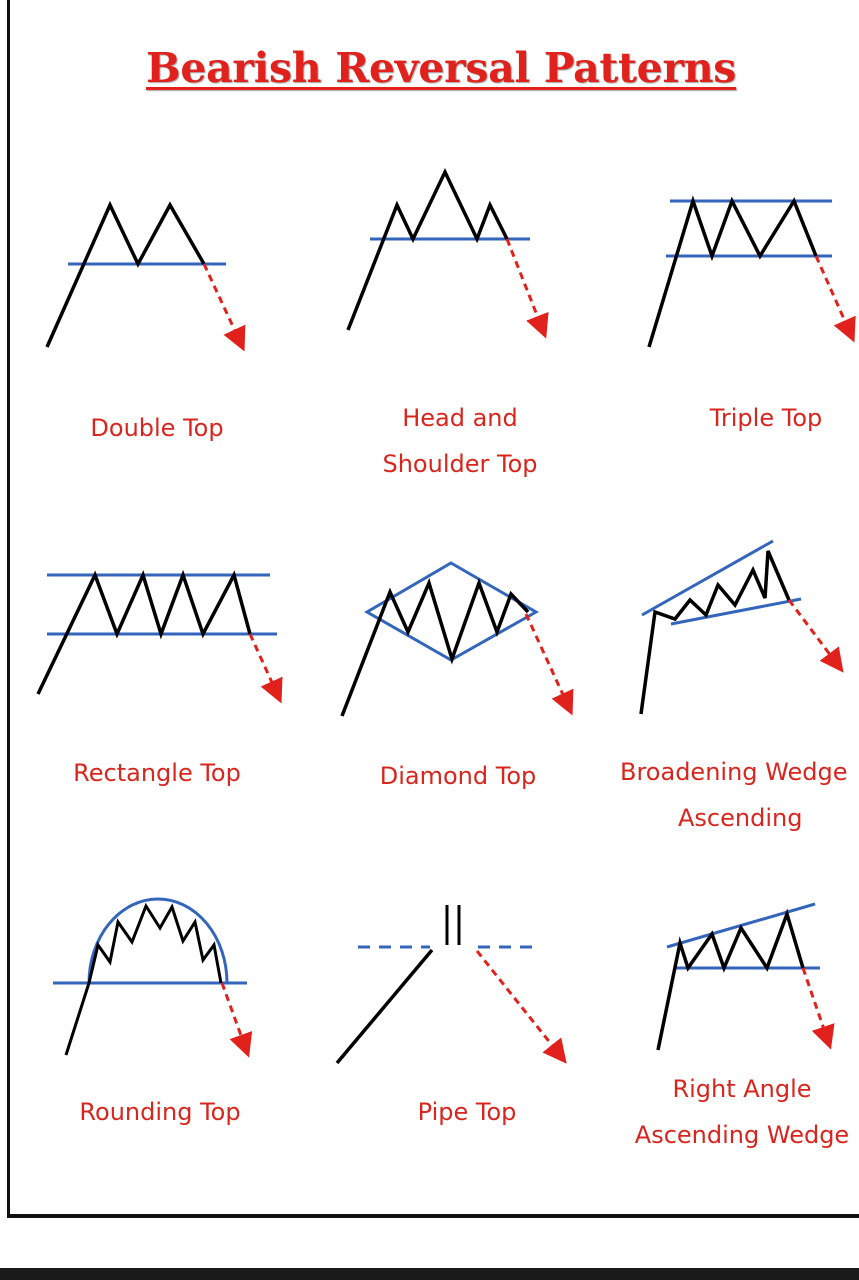 This screenshot has height=1280, width=859. Describe the element at coordinates (157, 773) in the screenshot. I see `label-rectangle-top: Rectangle Top` at that location.